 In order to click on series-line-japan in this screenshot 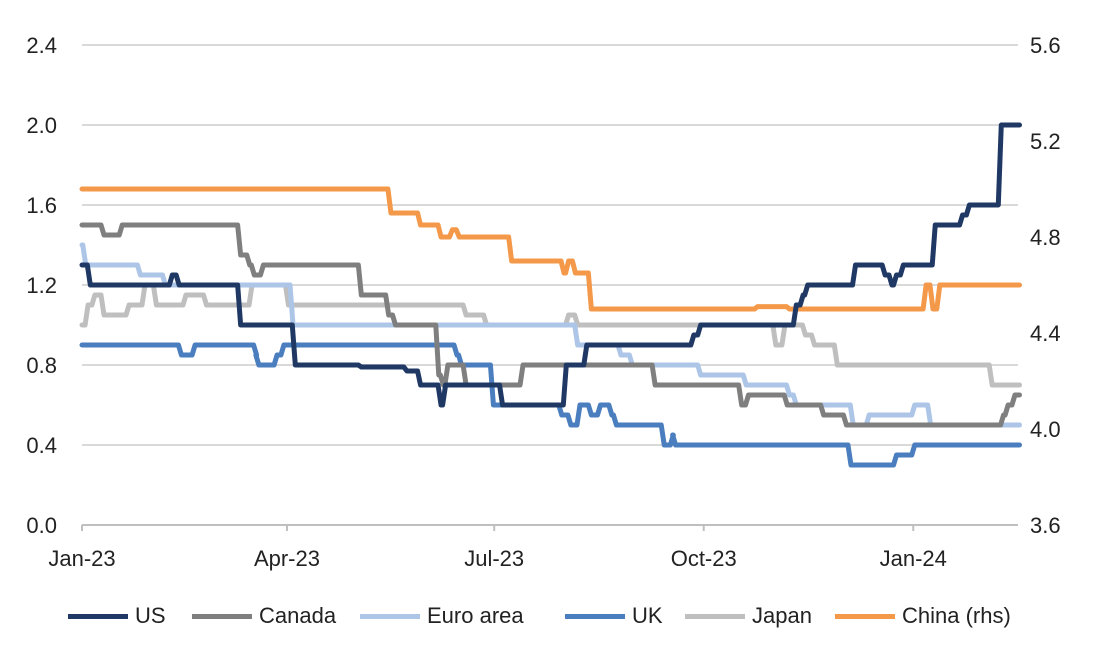, I will do `click(550, 335)`.